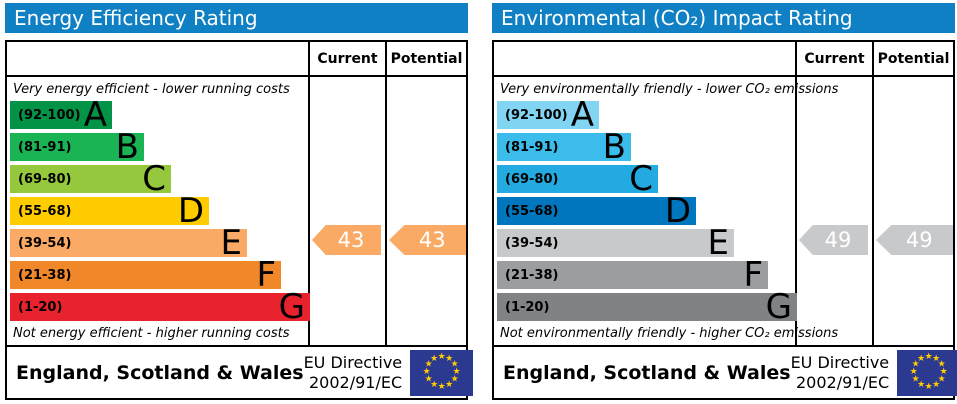  What do you see at coordinates (427, 240) in the screenshot?
I see `potential-rating-arrow: 43` at bounding box center [427, 240].